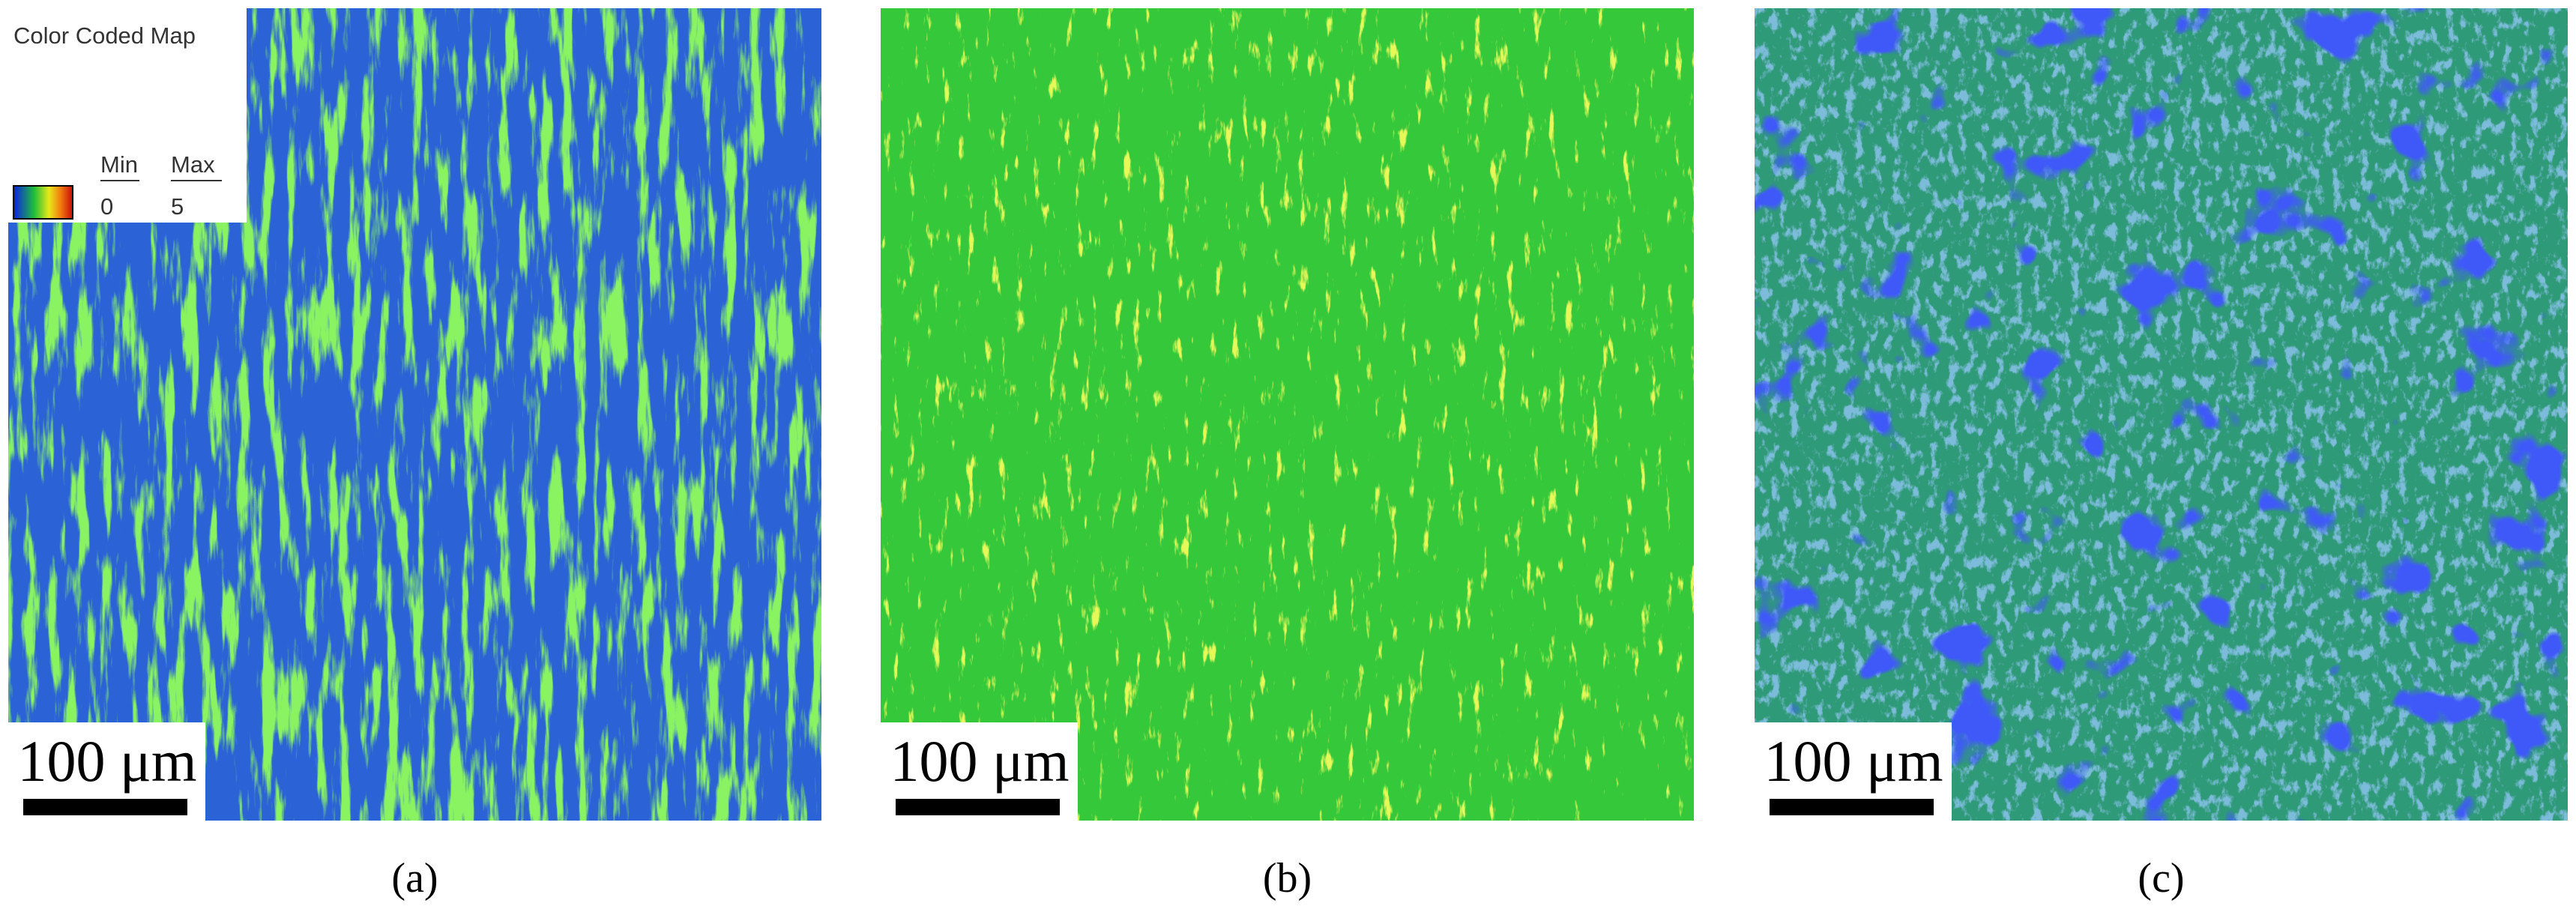 The height and width of the screenshot is (906, 2576). Describe the element at coordinates (104, 35) in the screenshot. I see `legend-title: Color Coded Map` at that location.